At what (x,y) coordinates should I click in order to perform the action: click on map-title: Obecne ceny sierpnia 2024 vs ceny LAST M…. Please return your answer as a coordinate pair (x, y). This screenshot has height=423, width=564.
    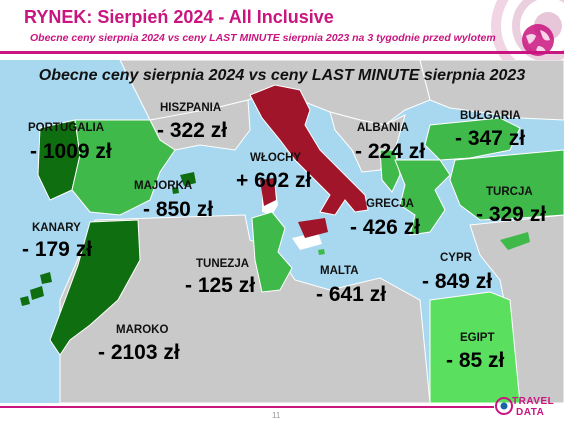
    Looking at the image, I should click on (282, 75).